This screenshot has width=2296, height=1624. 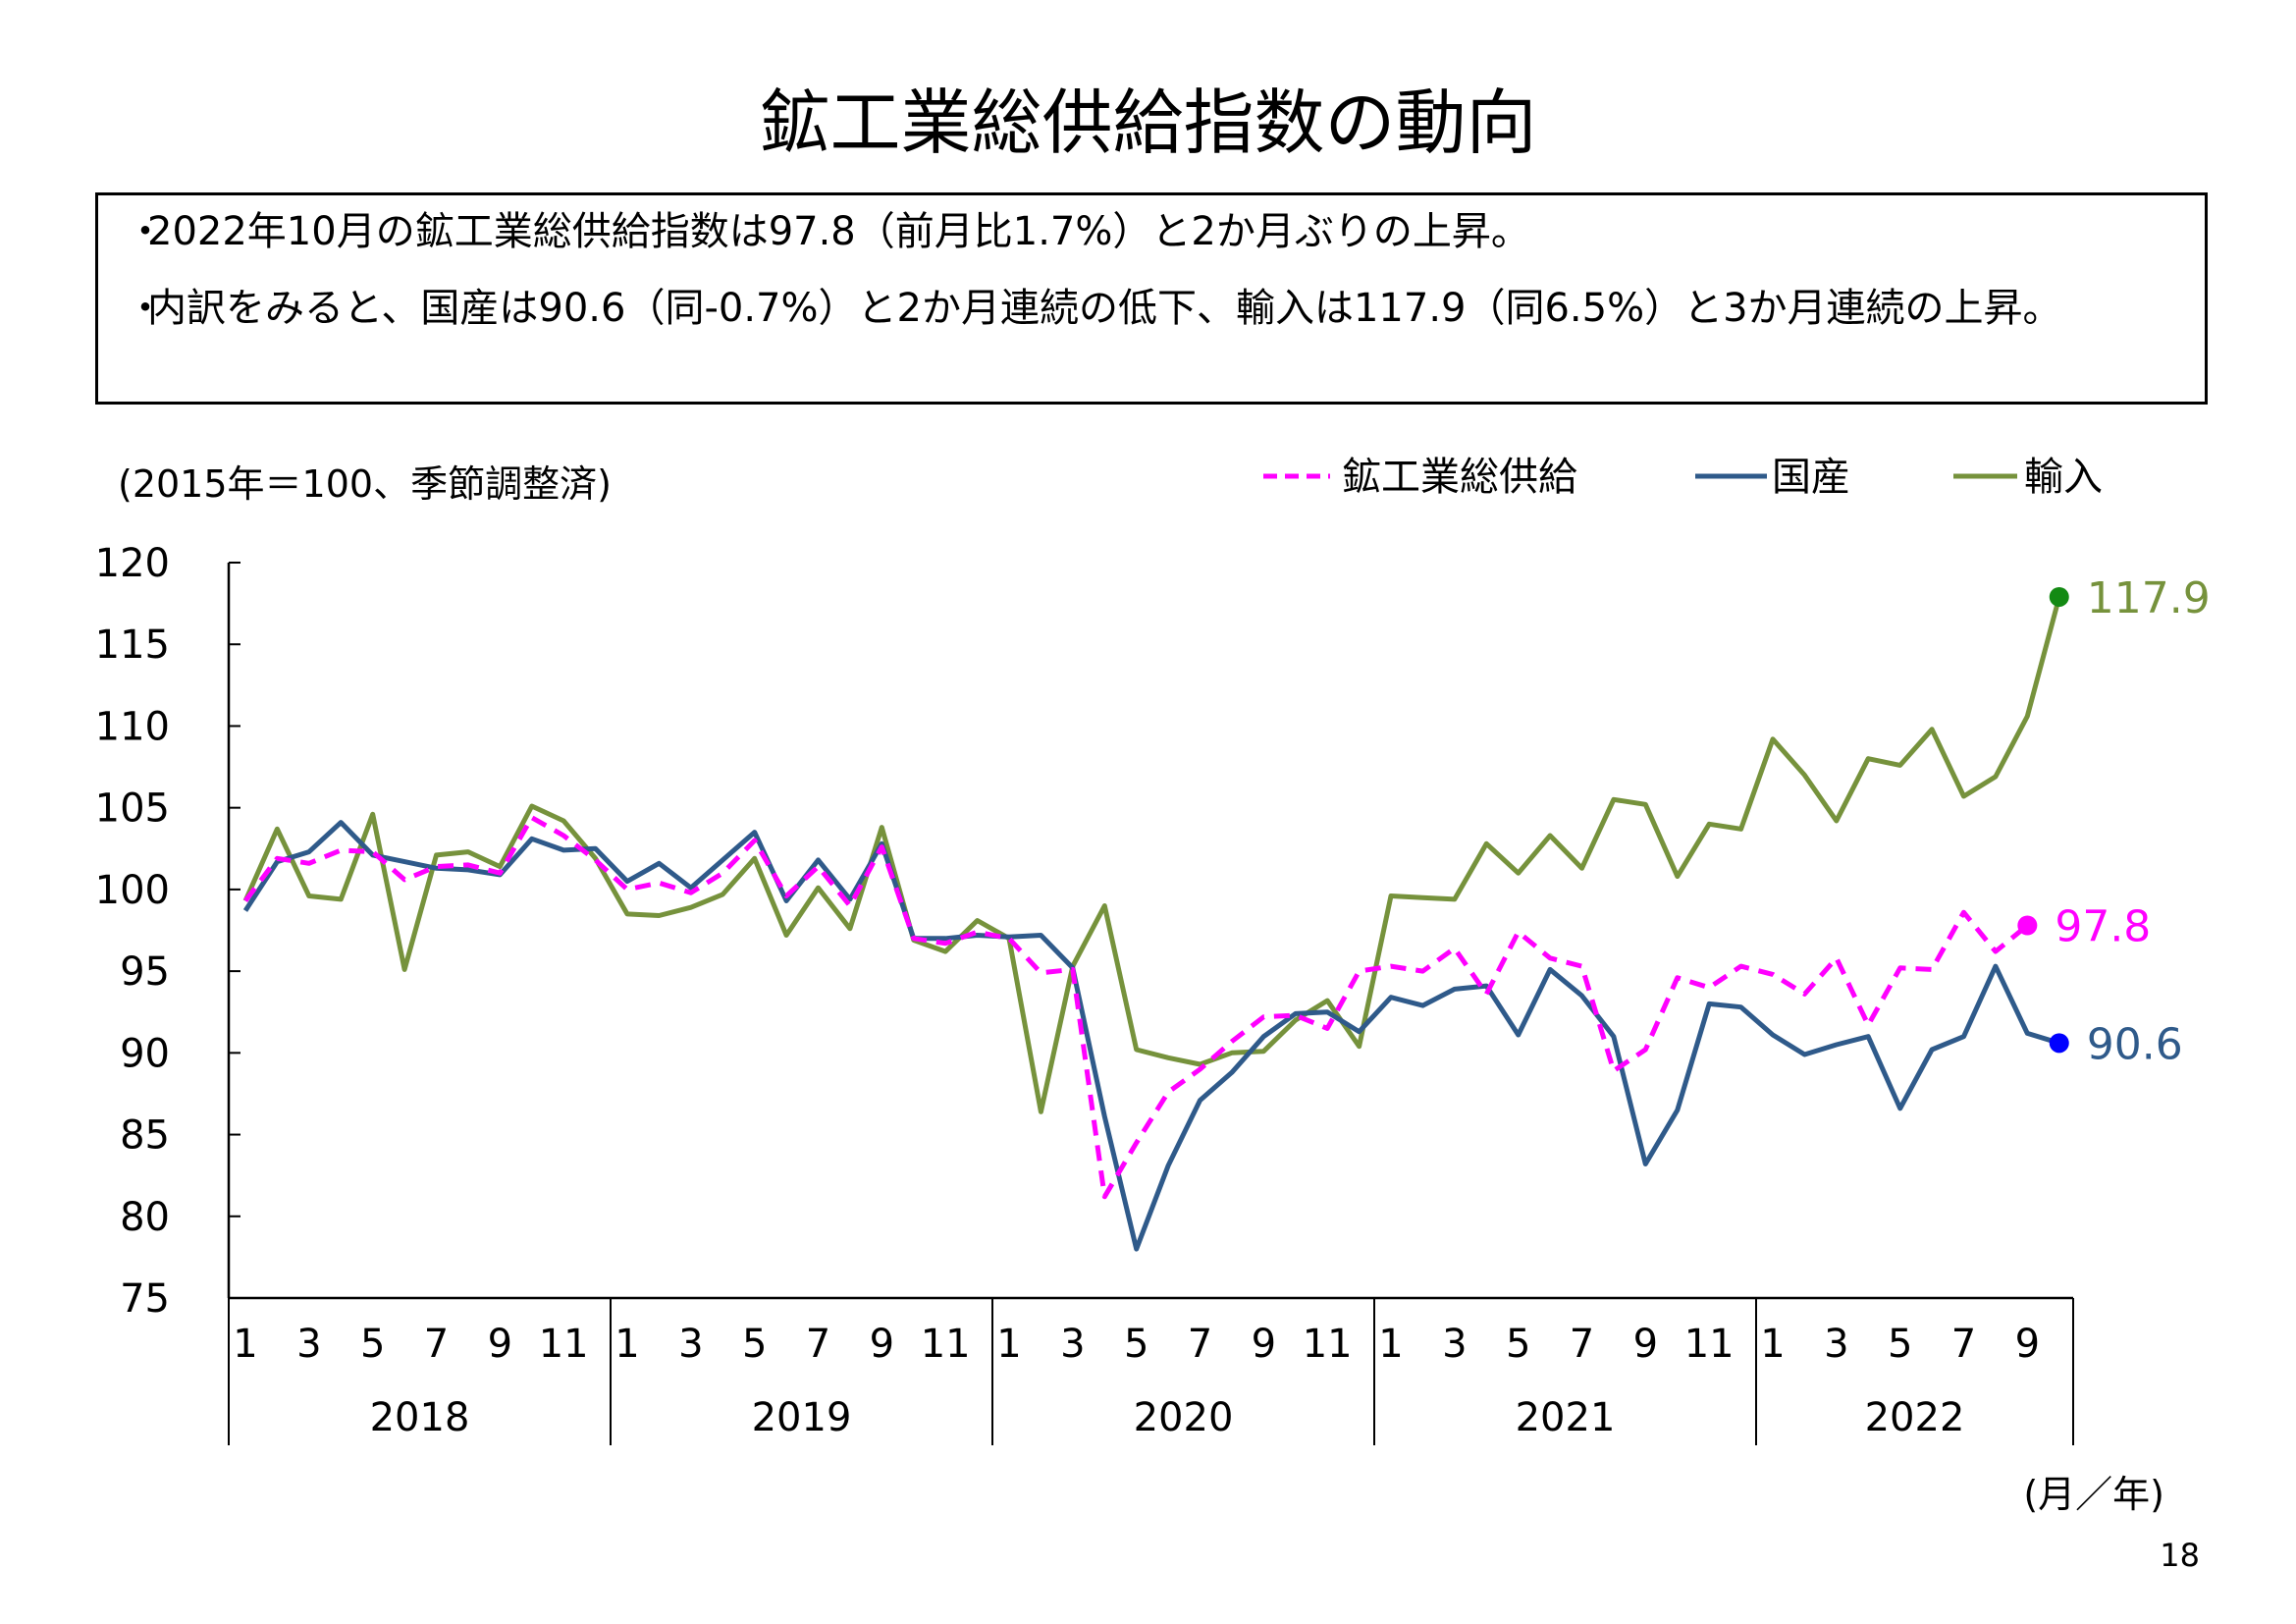 I want to click on y-tick-label: 85, so click(x=145, y=1136).